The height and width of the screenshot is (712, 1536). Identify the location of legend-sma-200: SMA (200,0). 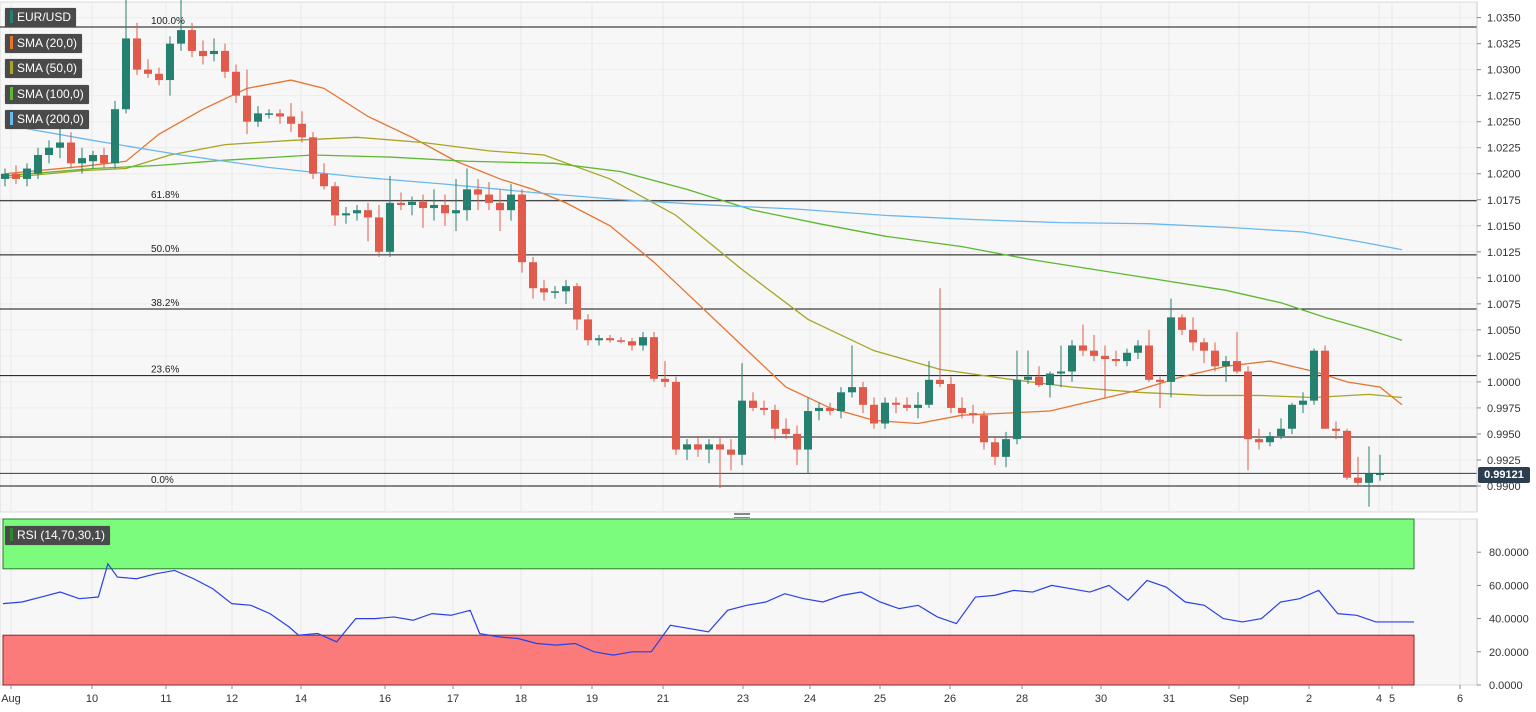
(47, 119).